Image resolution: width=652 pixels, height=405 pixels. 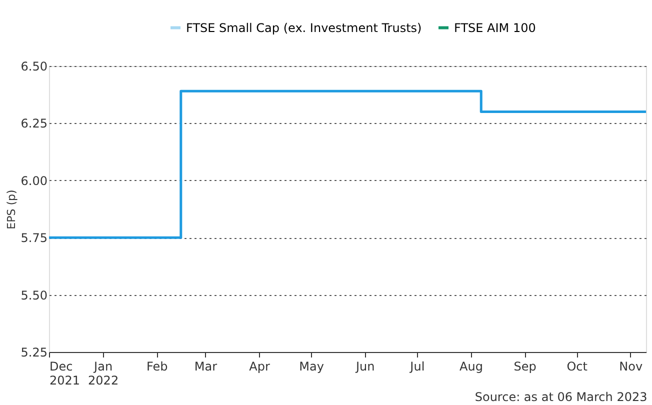 I want to click on source-note: Source: as at 06 March 2023, so click(x=561, y=397).